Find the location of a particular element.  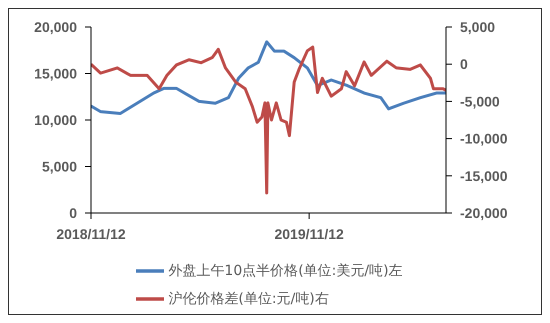

legend-label: 外盘上午10点半价格(单位:美元/吨)左 is located at coordinates (285, 270).